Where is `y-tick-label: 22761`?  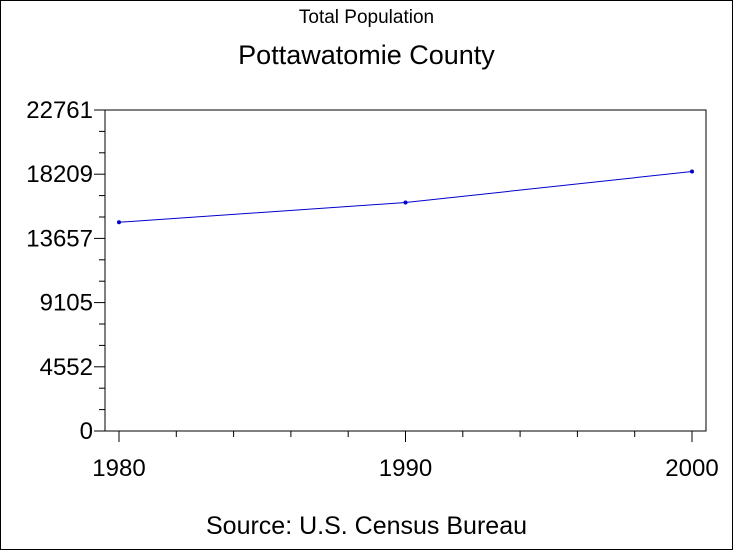 y-tick-label: 22761 is located at coordinates (59, 110).